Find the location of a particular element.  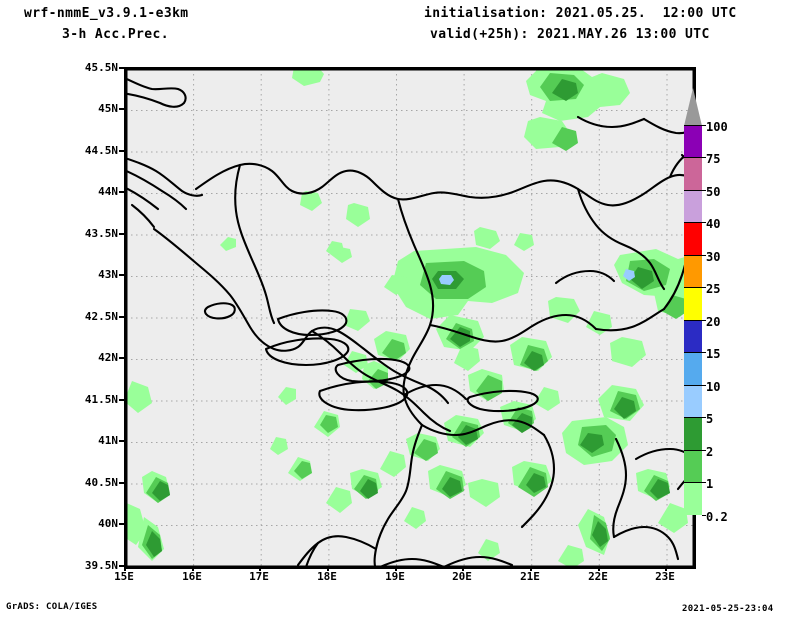

colorbar-label-50: 50 is located at coordinates (713, 192).